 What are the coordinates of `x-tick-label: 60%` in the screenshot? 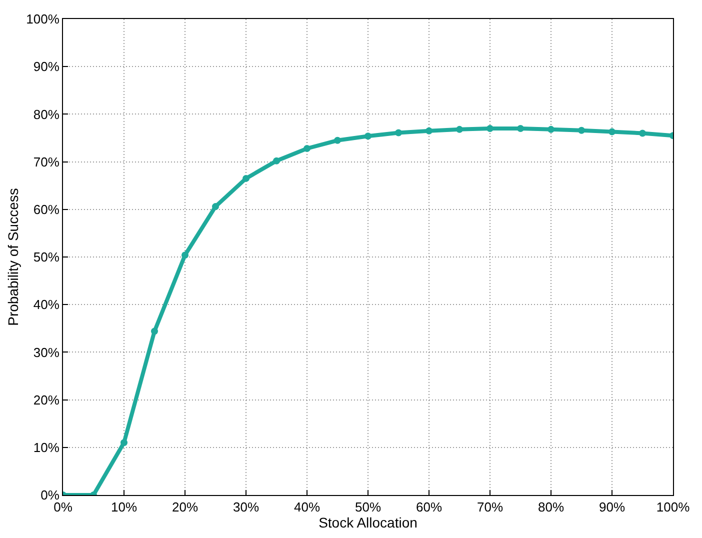 It's located at (429, 507).